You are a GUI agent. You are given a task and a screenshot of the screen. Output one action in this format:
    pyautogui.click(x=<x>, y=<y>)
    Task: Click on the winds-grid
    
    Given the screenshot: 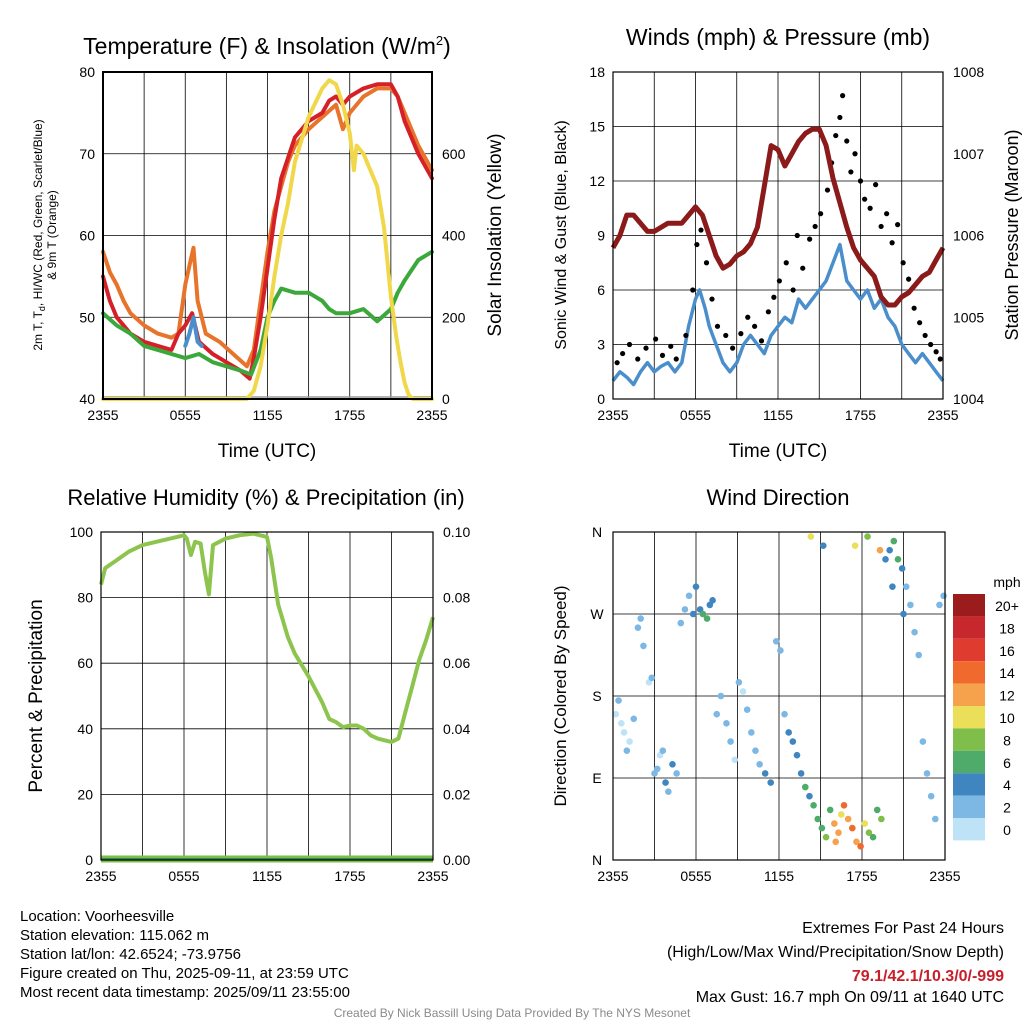 What is the action you would take?
    pyautogui.click(x=778, y=235)
    